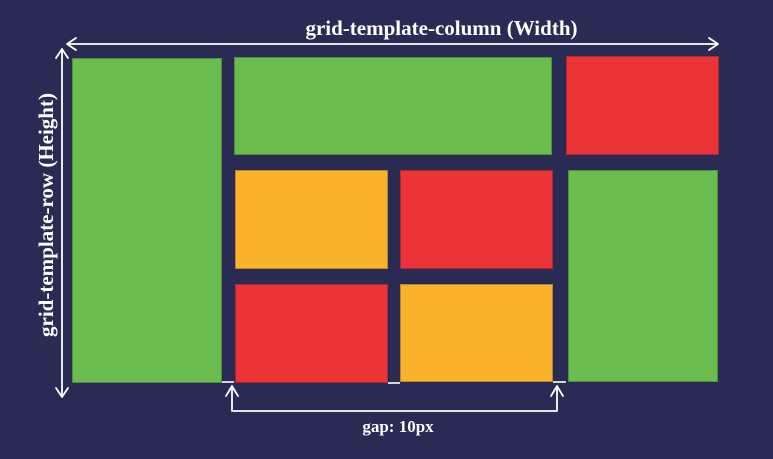 The height and width of the screenshot is (459, 773). I want to click on height-arrow-head-top, so click(62, 53).